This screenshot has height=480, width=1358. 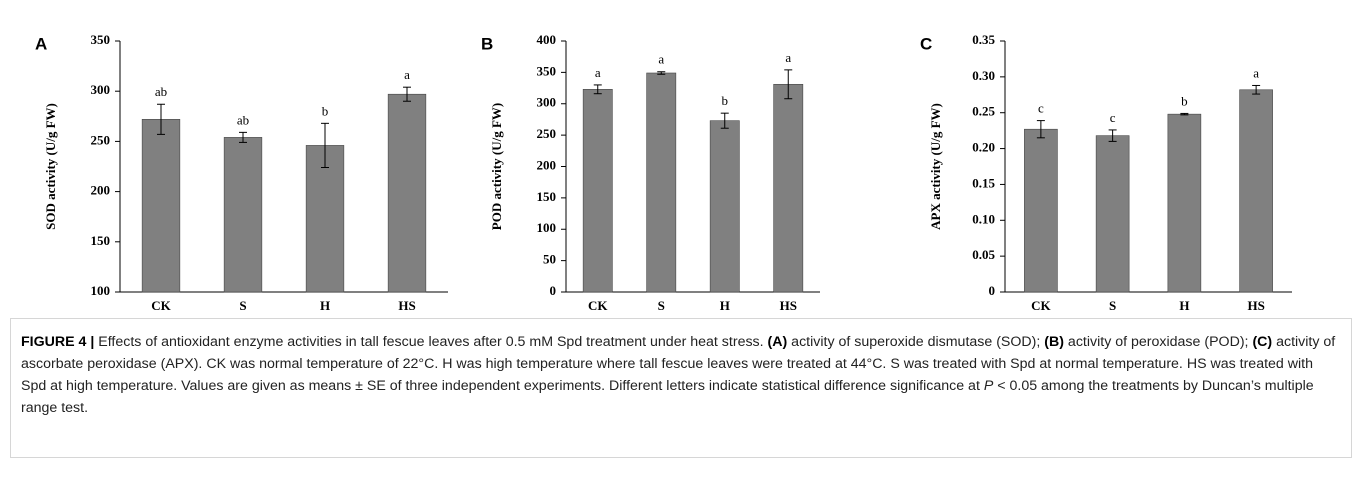 I want to click on y-tick-label: 400, so click(x=547, y=39).